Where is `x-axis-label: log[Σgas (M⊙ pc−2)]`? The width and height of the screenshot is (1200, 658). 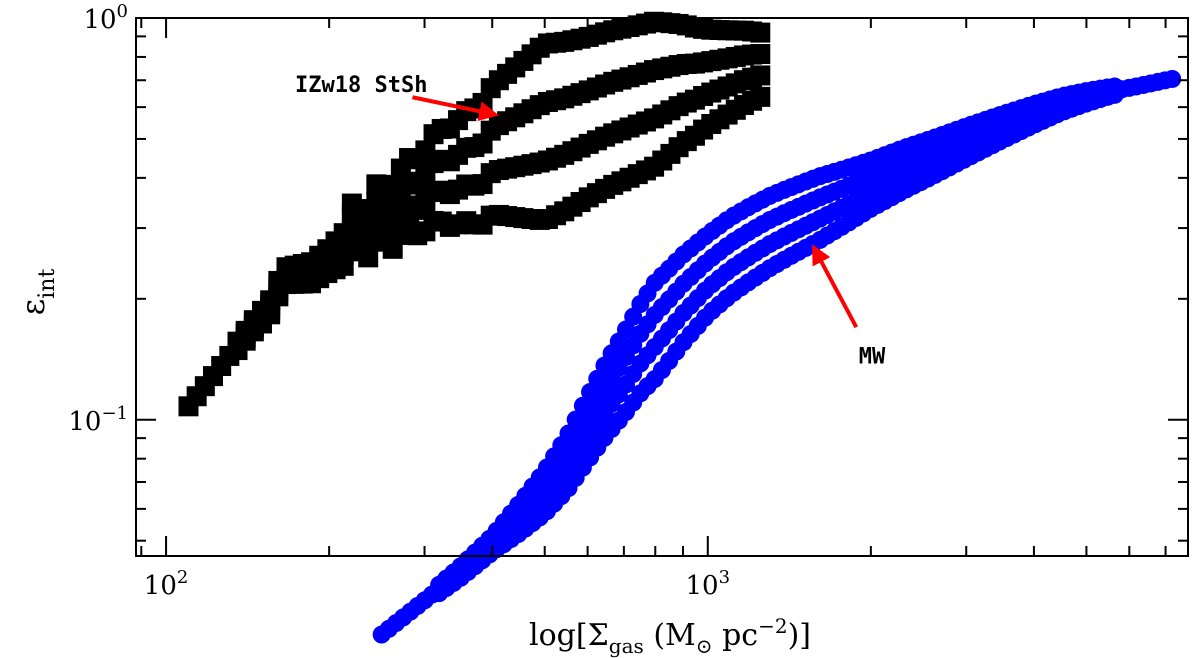
x-axis-label: log[Σgas (M⊙ pc−2)] is located at coordinates (670, 636).